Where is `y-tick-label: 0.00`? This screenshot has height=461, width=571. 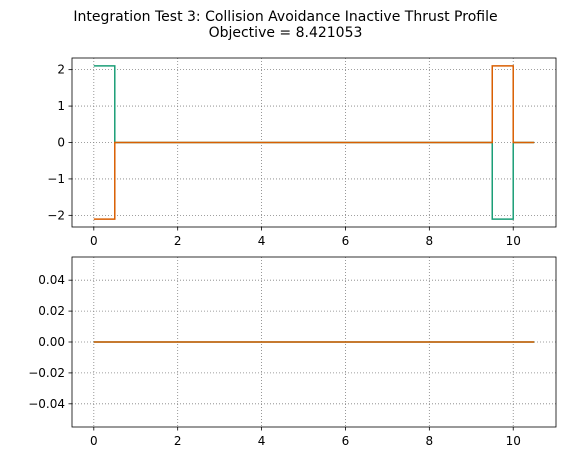
y-tick-label: 0.00 is located at coordinates (51, 342).